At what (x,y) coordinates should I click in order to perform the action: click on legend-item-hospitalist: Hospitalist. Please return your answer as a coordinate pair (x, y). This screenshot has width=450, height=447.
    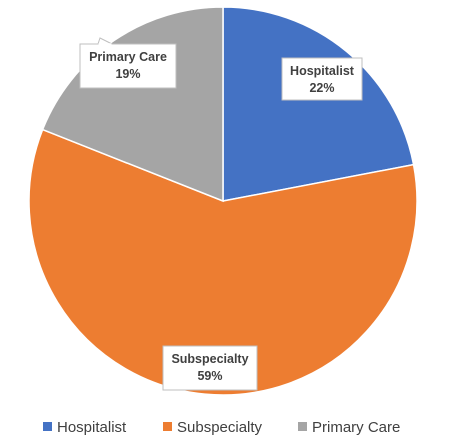
    Looking at the image, I should click on (85, 427).